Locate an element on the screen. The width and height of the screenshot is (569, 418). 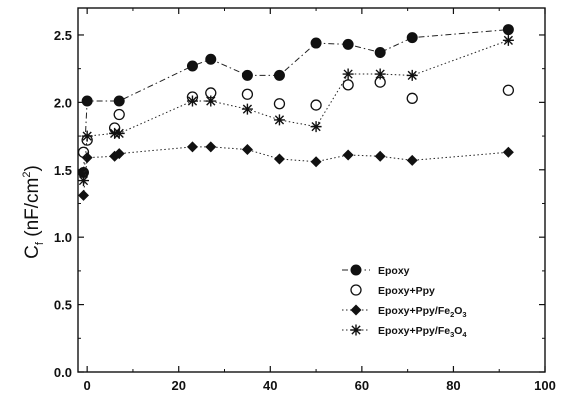
legend-entry-3: Epoxy+Ppy/Fe2O3 is located at coordinates (404, 311).